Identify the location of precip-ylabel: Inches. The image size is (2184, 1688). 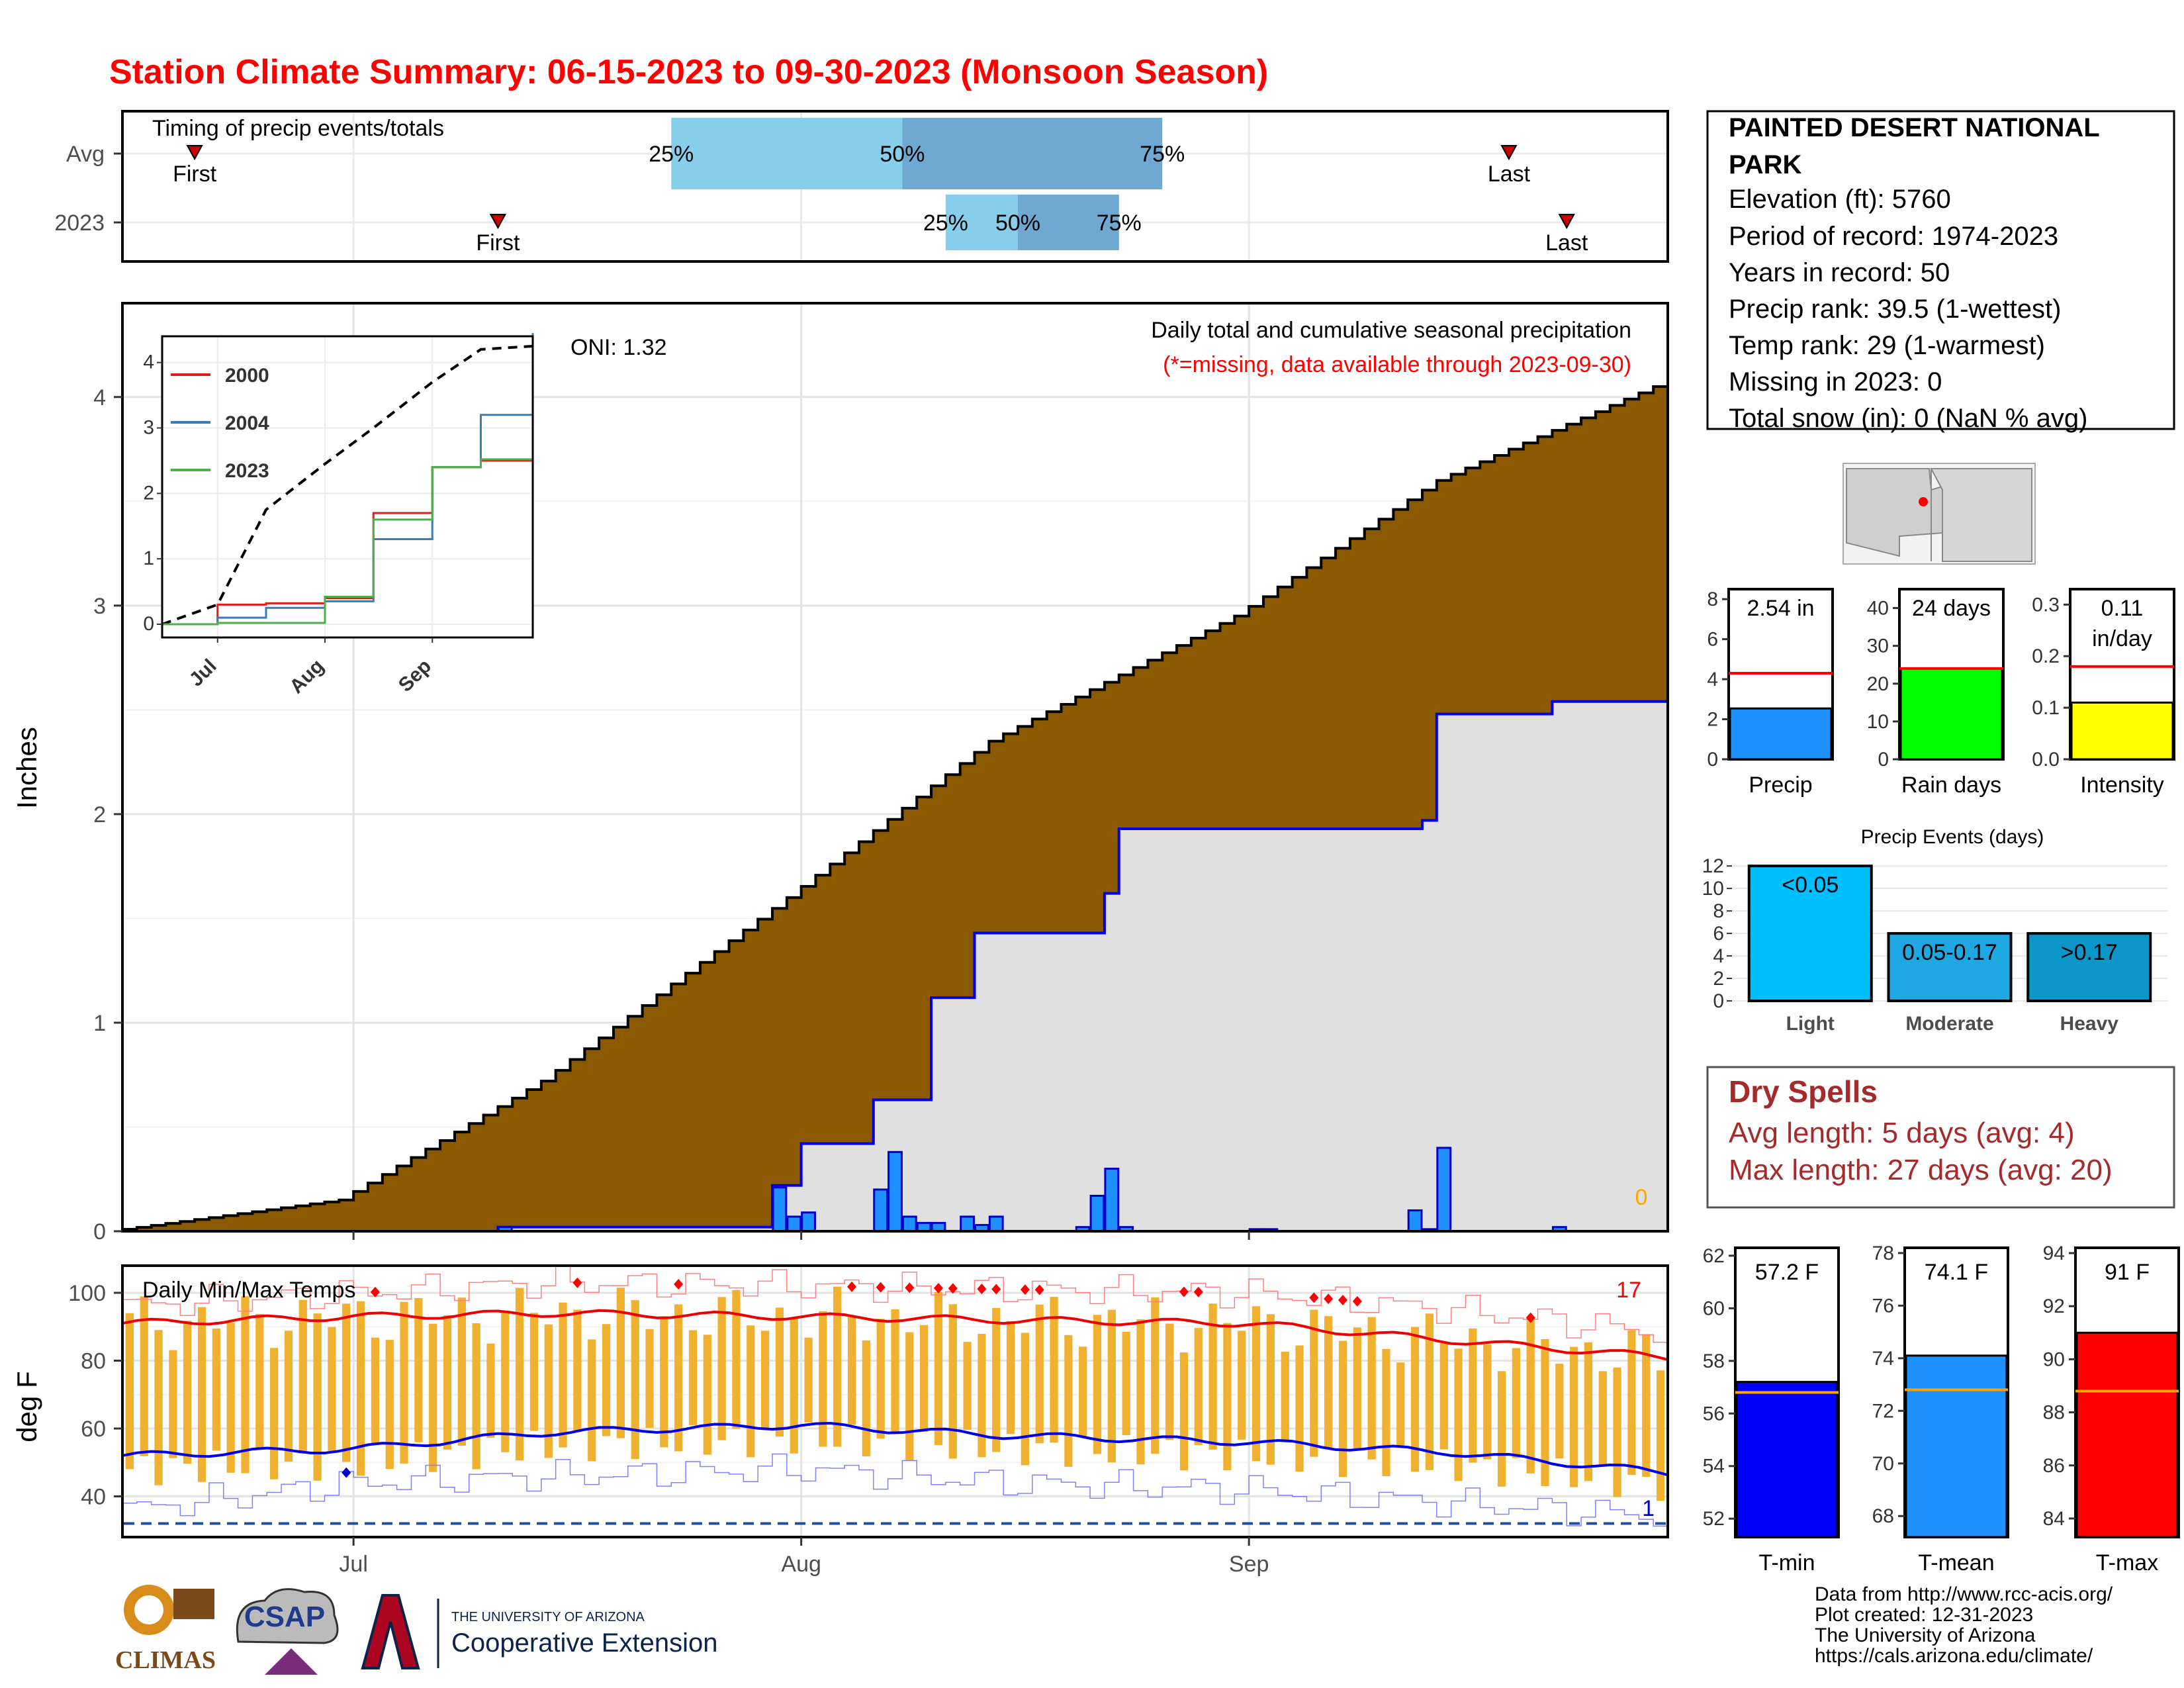
(26, 768).